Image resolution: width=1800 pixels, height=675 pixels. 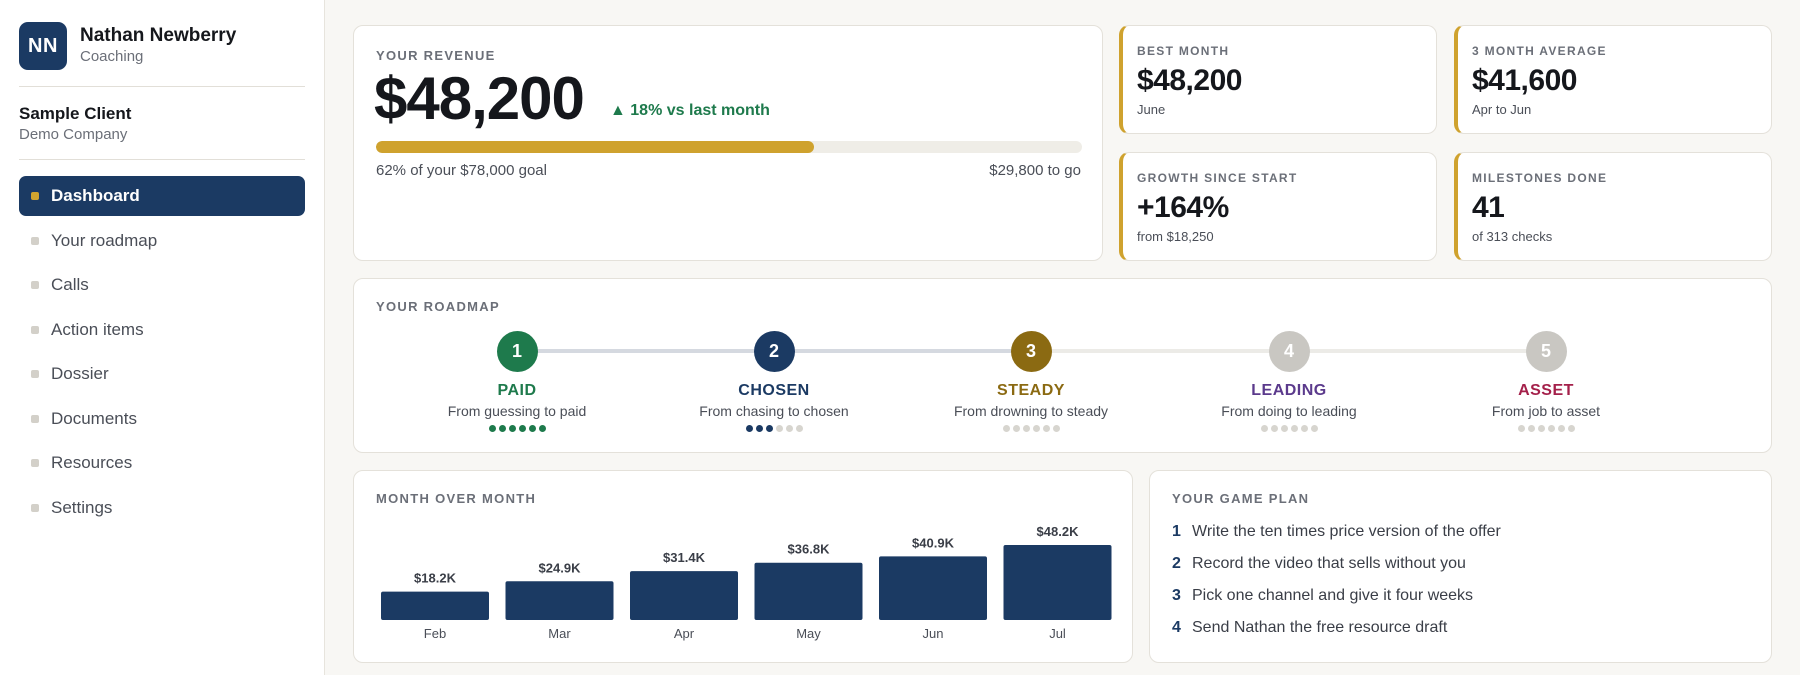 I want to click on brand-text: Nathan Newberry Coaching, so click(x=158, y=46).